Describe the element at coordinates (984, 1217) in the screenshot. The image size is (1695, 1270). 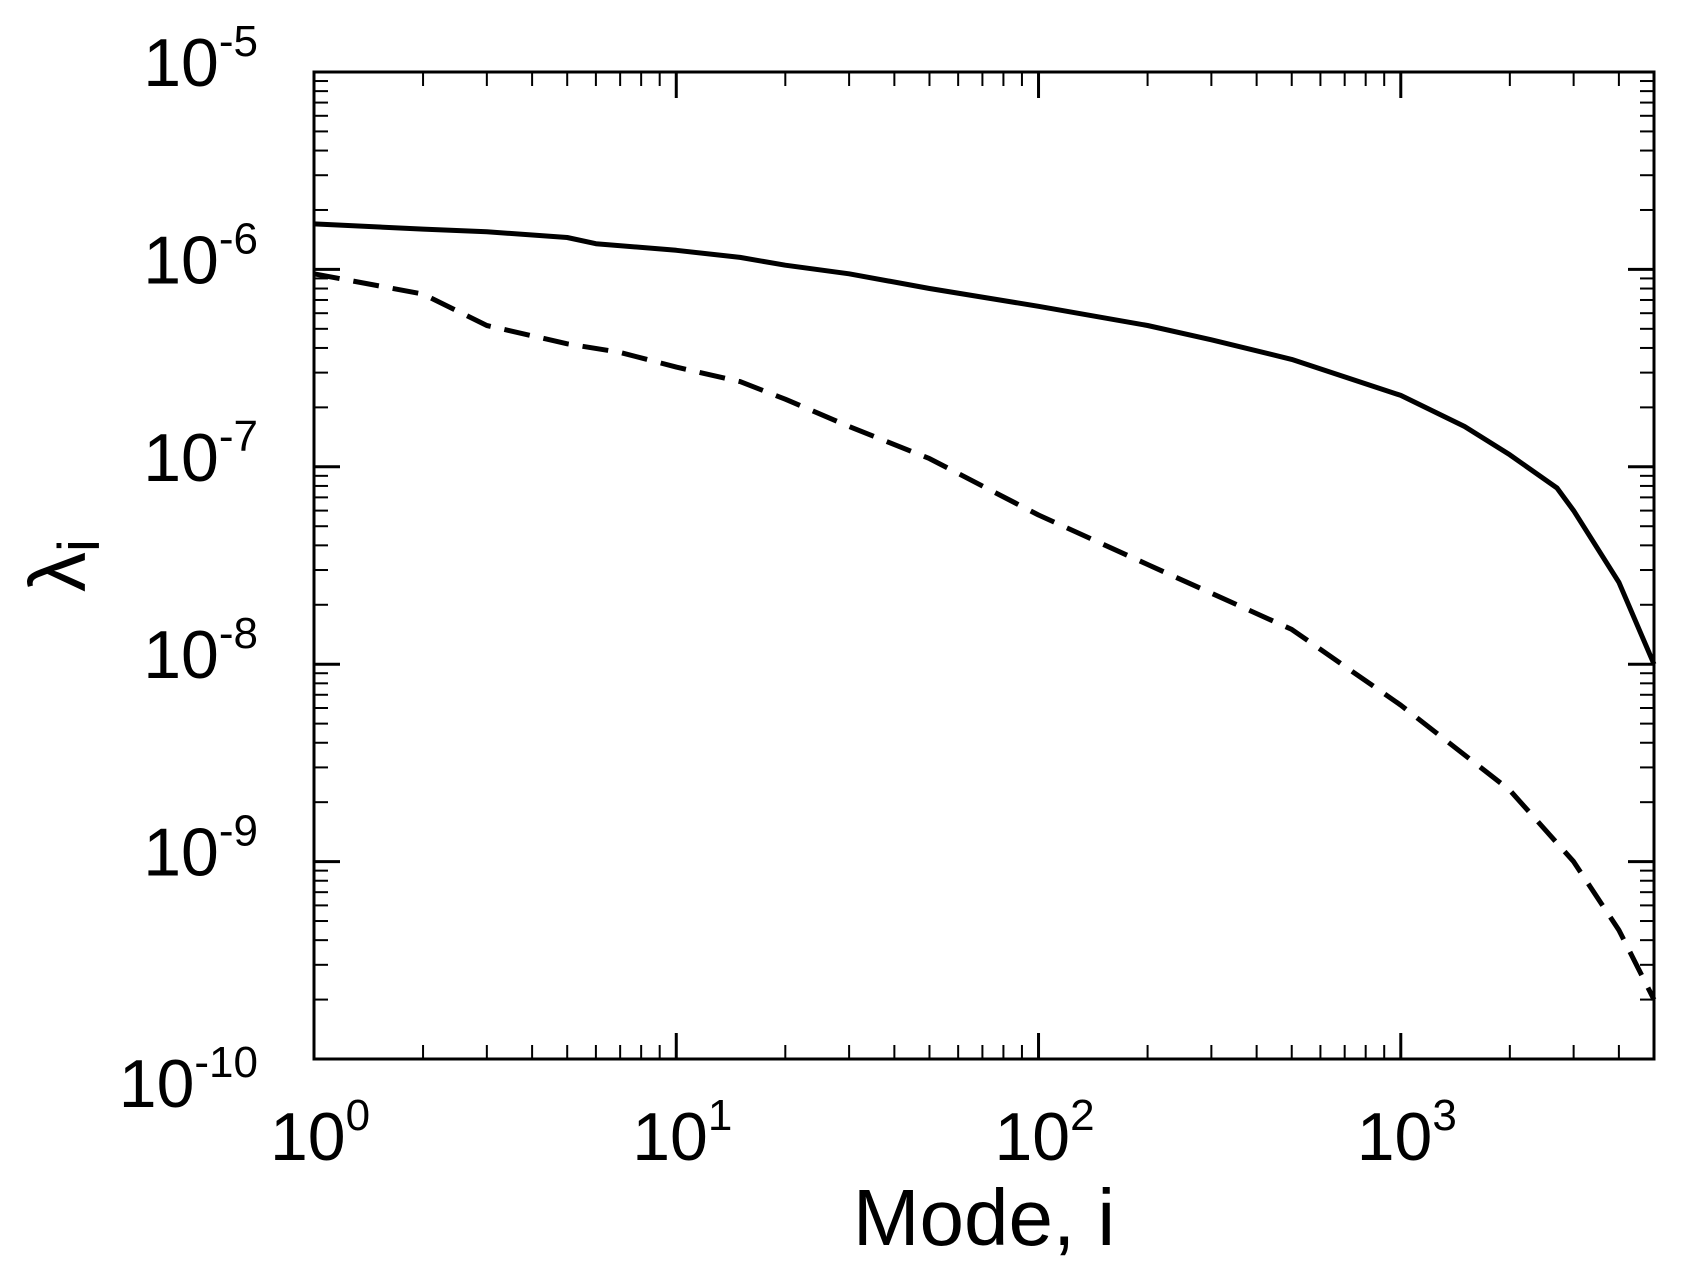
I see `x-axis-label: Mode, i` at that location.